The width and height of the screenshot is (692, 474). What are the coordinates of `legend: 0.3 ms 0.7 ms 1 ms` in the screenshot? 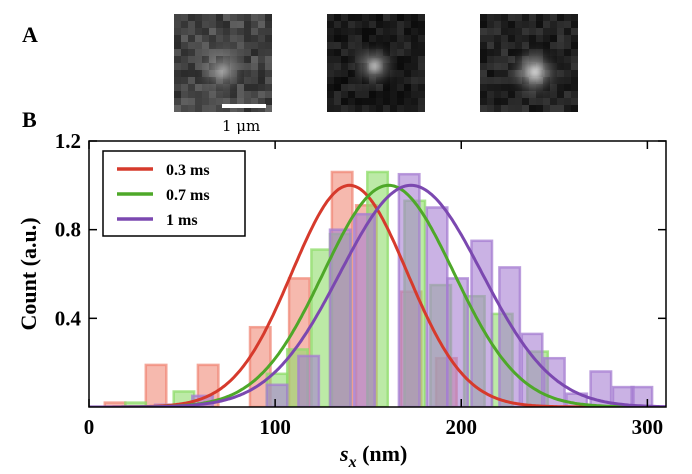 It's located at (174, 193).